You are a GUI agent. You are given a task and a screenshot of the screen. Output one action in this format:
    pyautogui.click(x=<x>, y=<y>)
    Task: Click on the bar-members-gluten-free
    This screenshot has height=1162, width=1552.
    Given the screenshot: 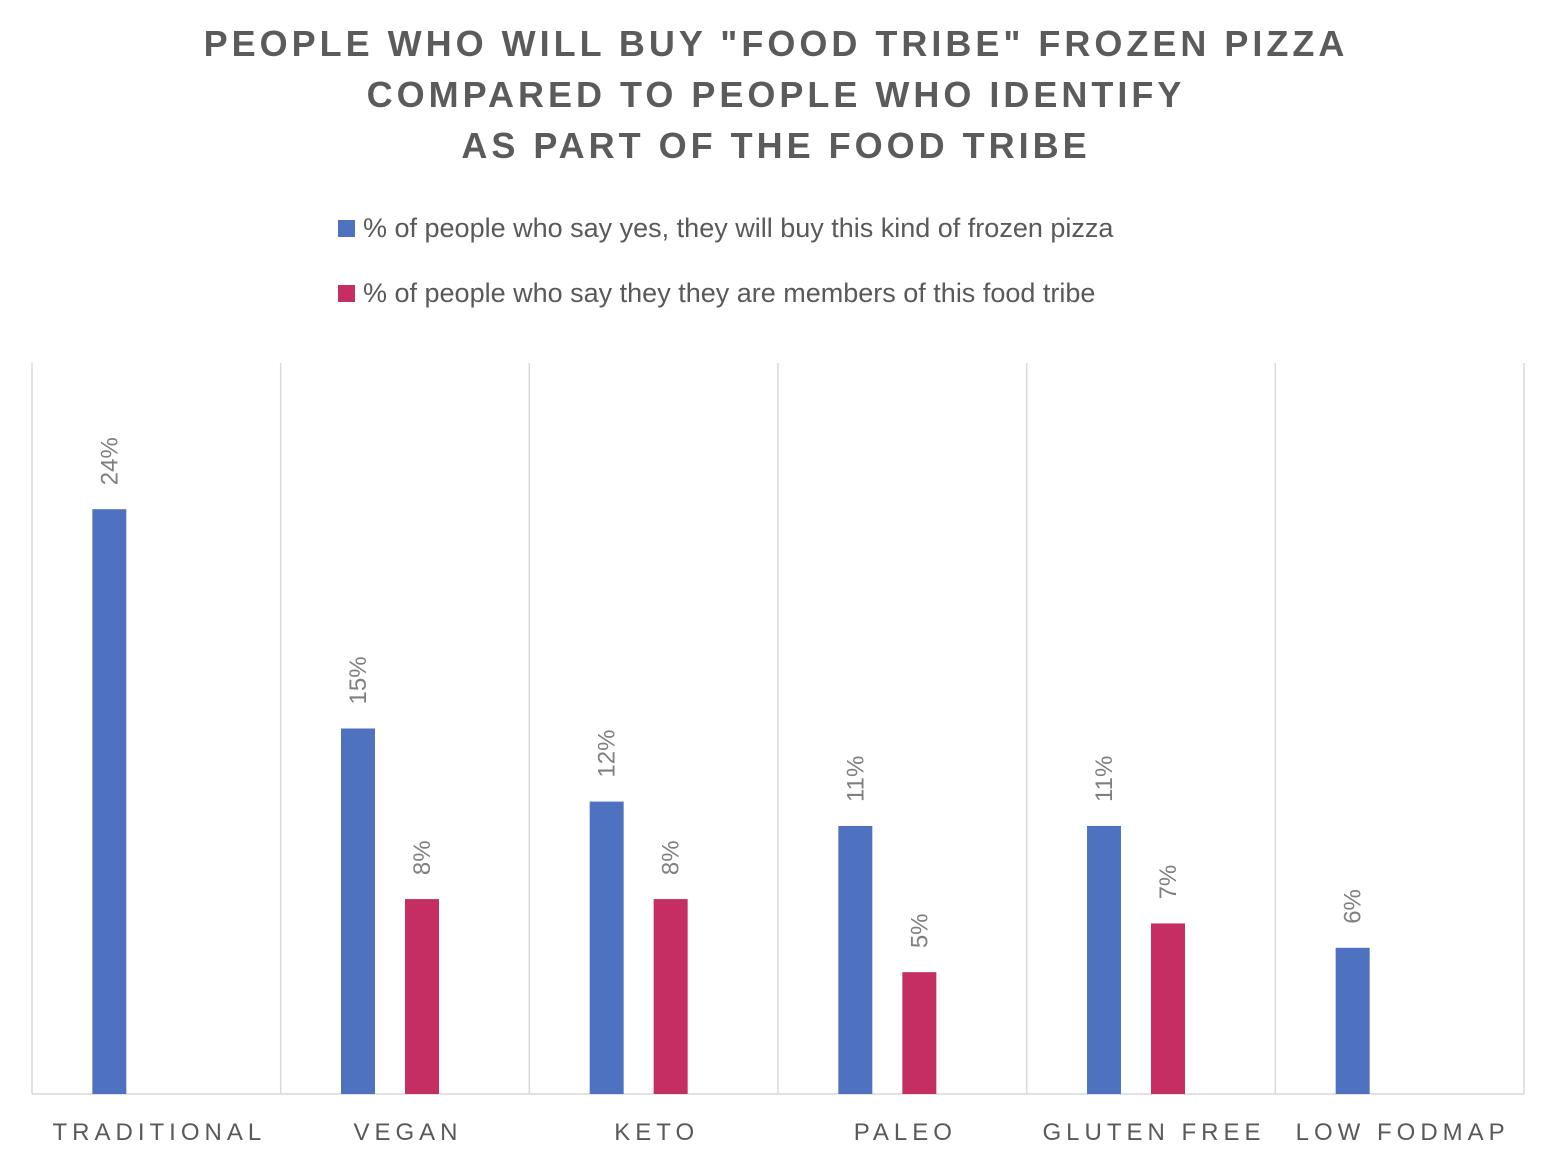 What is the action you would take?
    pyautogui.click(x=1168, y=1008)
    